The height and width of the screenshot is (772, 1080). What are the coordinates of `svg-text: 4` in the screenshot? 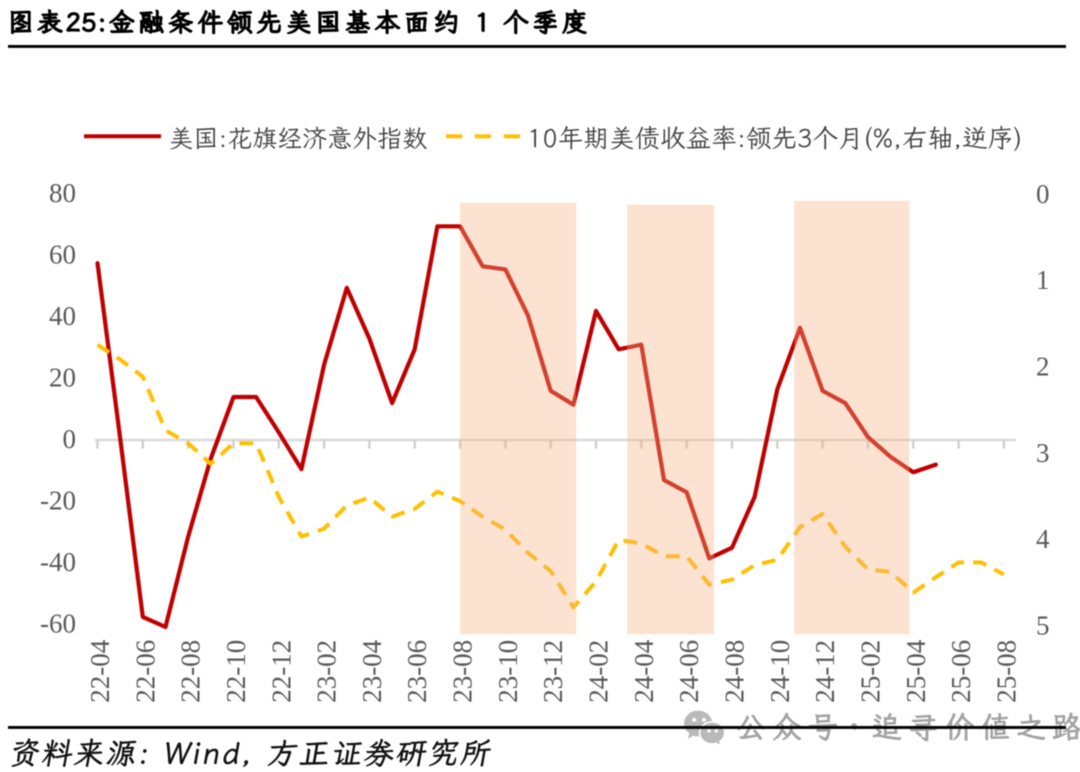 It's located at (1043, 539).